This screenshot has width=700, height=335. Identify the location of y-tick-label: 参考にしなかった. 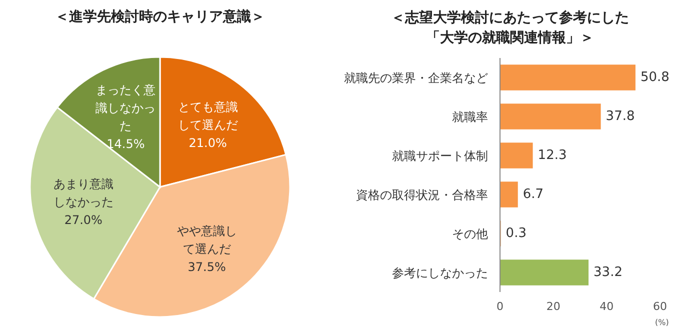
(440, 273).